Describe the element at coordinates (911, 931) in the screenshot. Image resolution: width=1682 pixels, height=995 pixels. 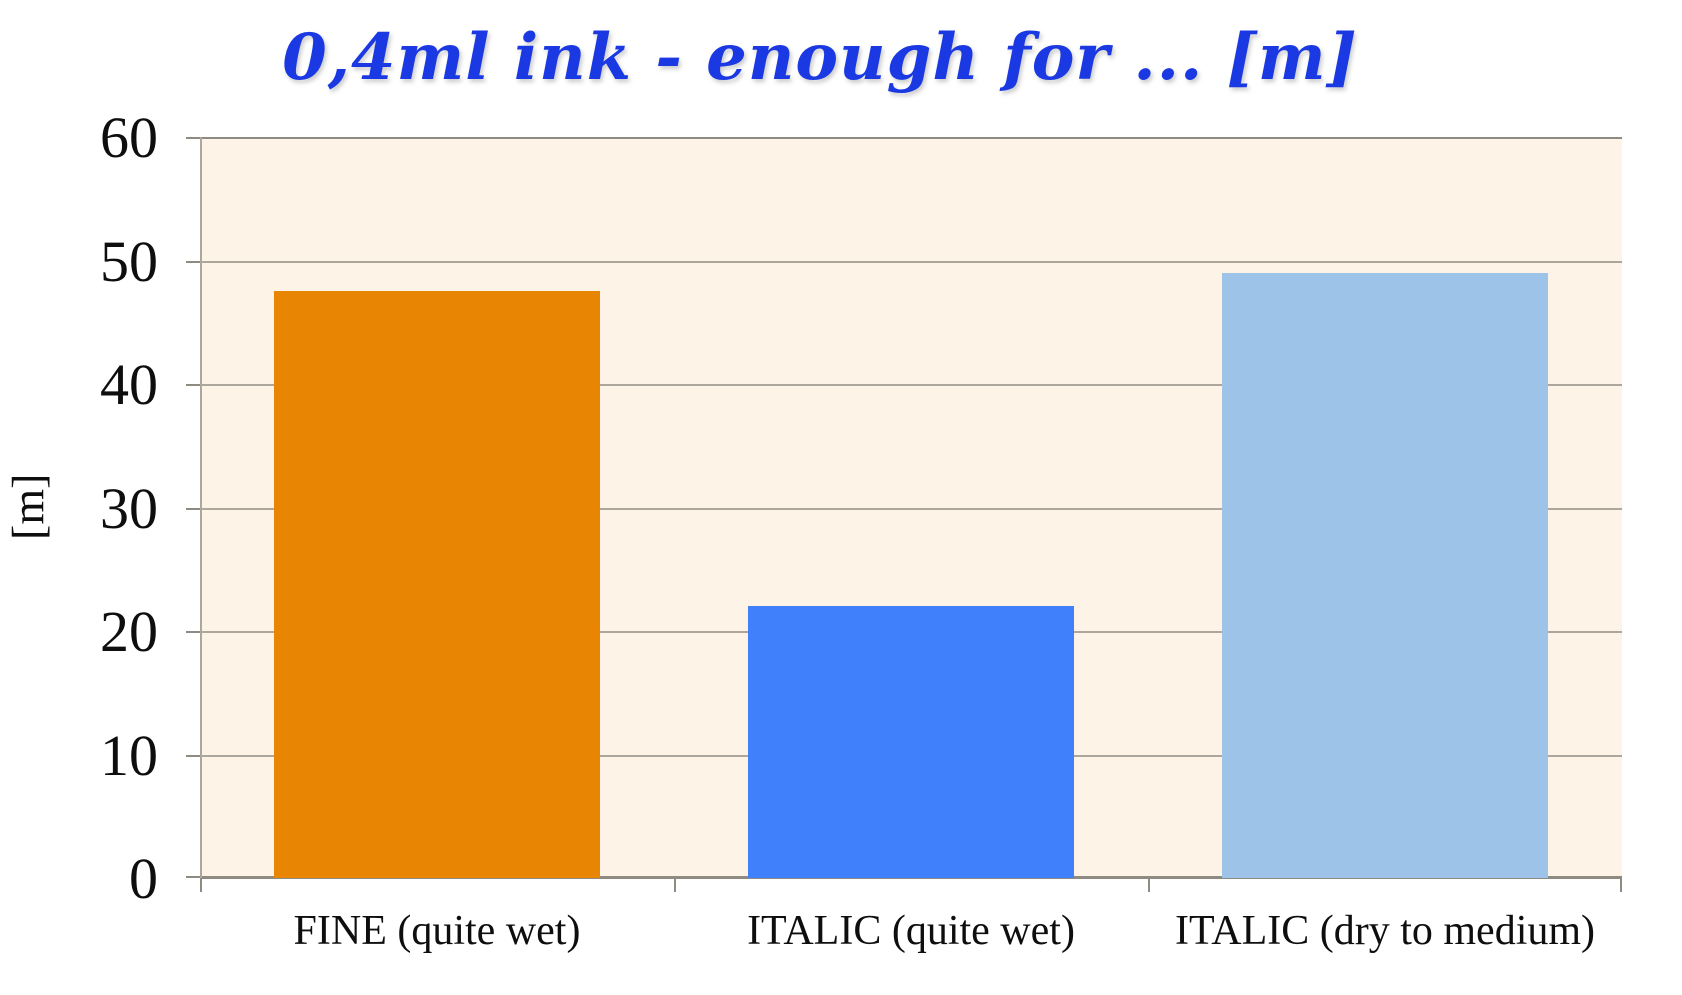
I see `x-tick-label-2: ITALIC (quite wet)` at that location.